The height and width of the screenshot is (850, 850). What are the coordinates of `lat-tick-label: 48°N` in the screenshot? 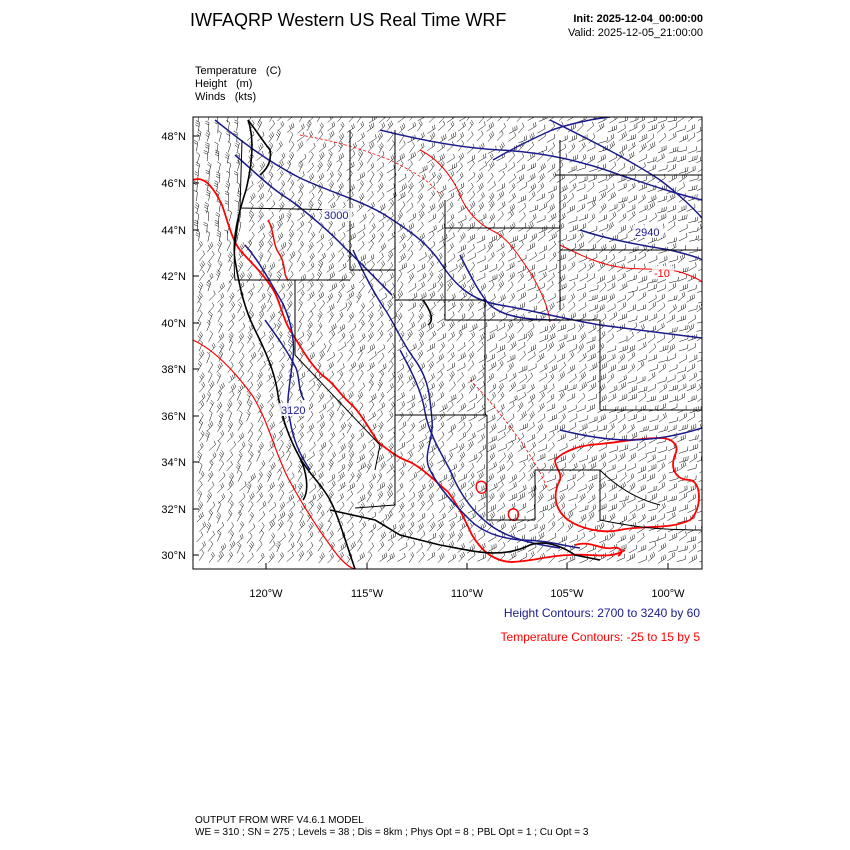 It's located at (173, 137).